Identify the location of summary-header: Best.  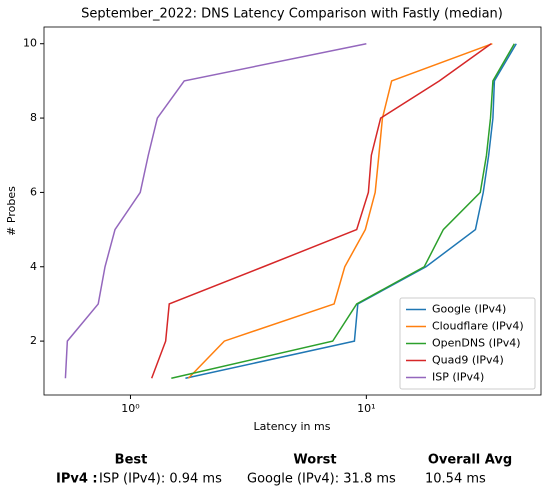
(131, 460).